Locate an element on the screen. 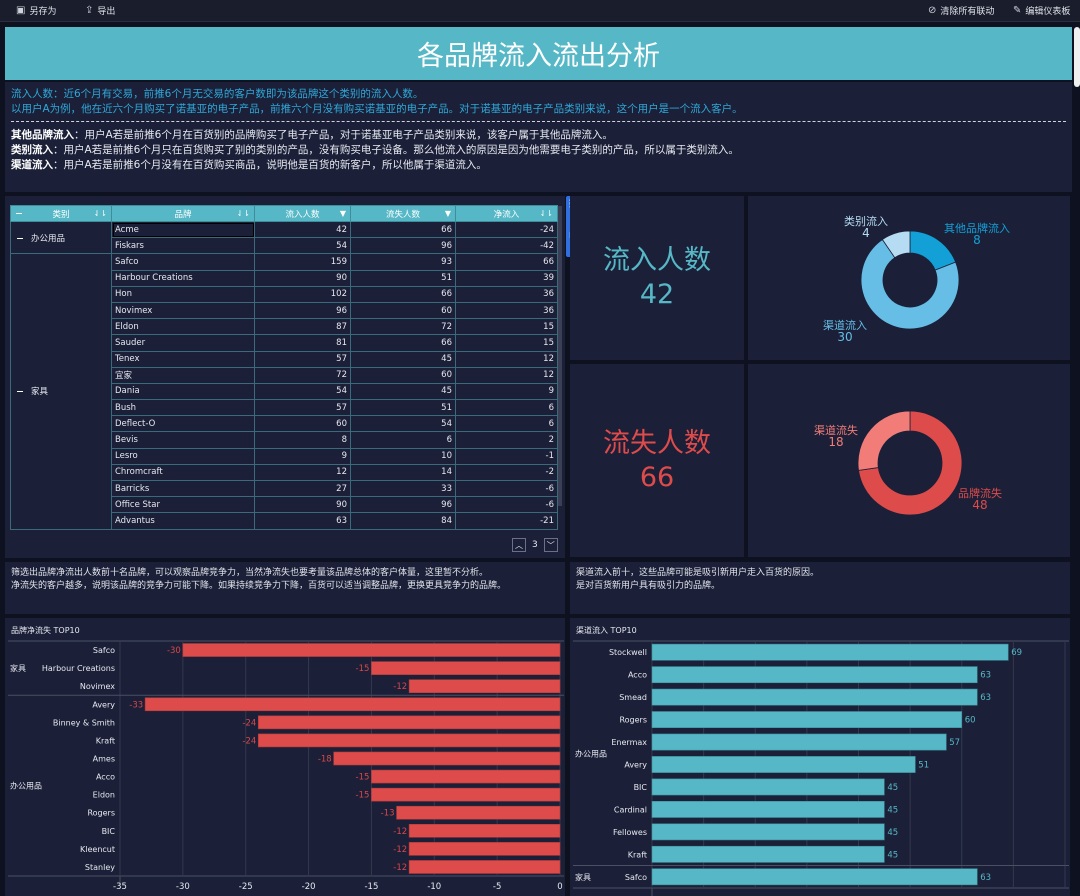 The height and width of the screenshot is (896, 1080). data-label: -18 is located at coordinates (325, 760).